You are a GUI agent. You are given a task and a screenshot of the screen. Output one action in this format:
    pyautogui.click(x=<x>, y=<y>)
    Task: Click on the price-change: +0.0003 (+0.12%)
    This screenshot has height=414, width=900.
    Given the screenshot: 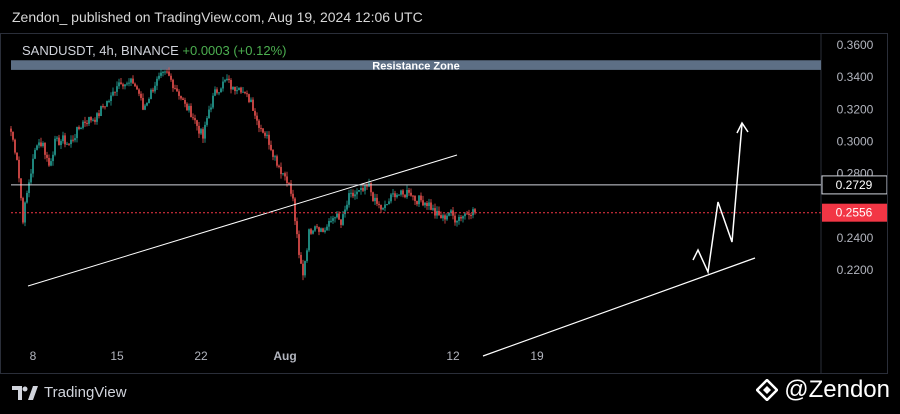 What is the action you would take?
    pyautogui.click(x=234, y=50)
    